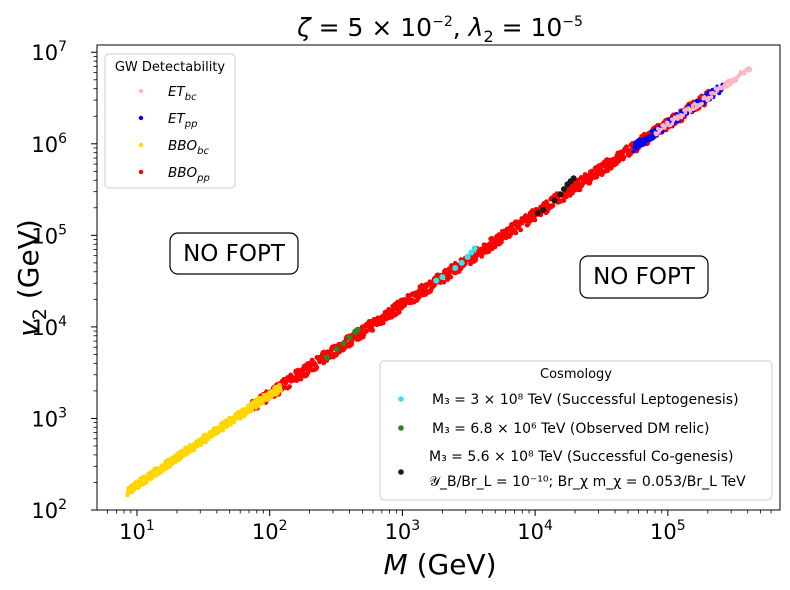 This screenshot has width=790, height=590. Describe the element at coordinates (204, 440) in the screenshot. I see `series-BBO_bc` at that location.